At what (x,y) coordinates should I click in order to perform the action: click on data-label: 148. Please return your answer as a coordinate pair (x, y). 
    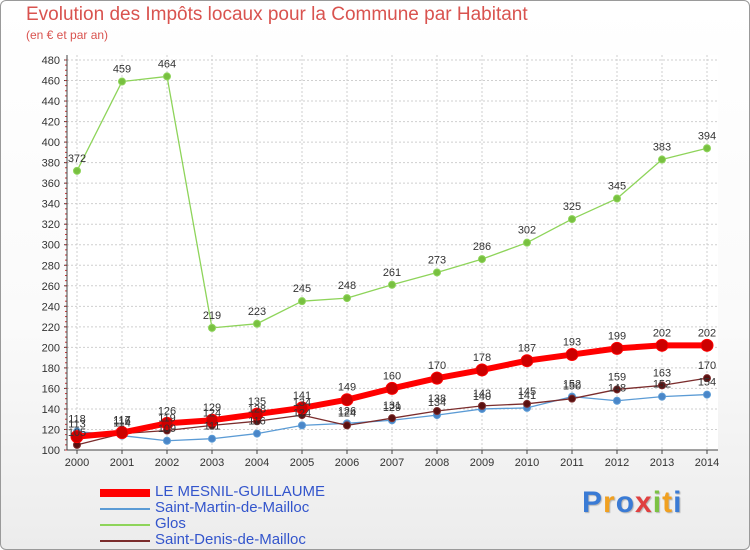
    Looking at the image, I should click on (617, 389).